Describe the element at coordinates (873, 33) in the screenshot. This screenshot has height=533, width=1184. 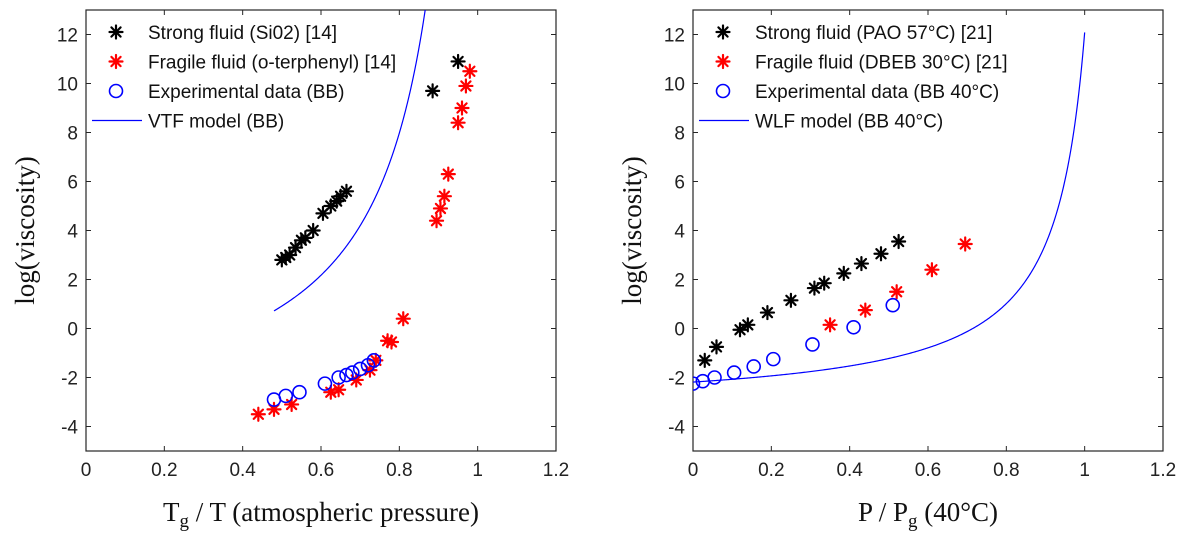
I see `legend-label-0: Strong fluid (PAO 57°C) [21]` at that location.